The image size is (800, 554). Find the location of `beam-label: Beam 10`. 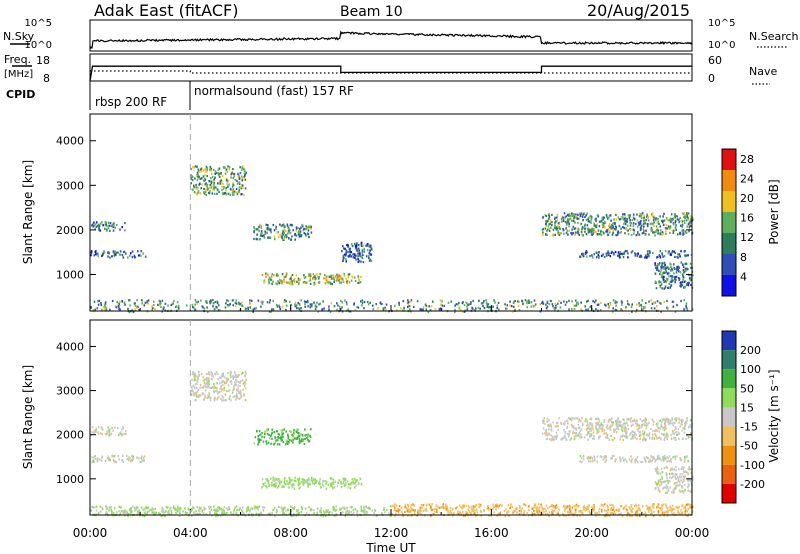

beam-label: Beam 10 is located at coordinates (371, 12).